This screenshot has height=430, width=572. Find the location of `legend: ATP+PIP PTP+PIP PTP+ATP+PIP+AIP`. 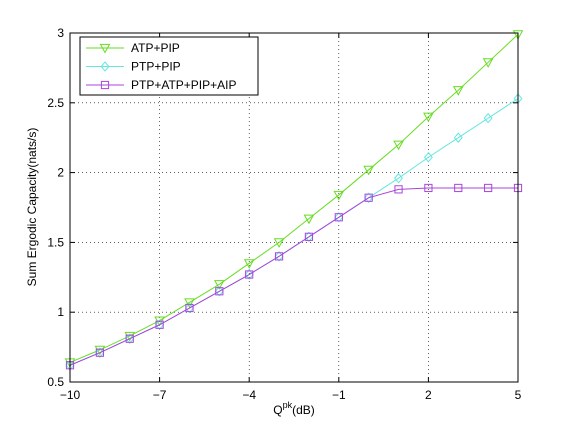

legend: ATP+PIP PTP+PIP PTP+ATP+PIP+AIP is located at coordinates (169, 66).